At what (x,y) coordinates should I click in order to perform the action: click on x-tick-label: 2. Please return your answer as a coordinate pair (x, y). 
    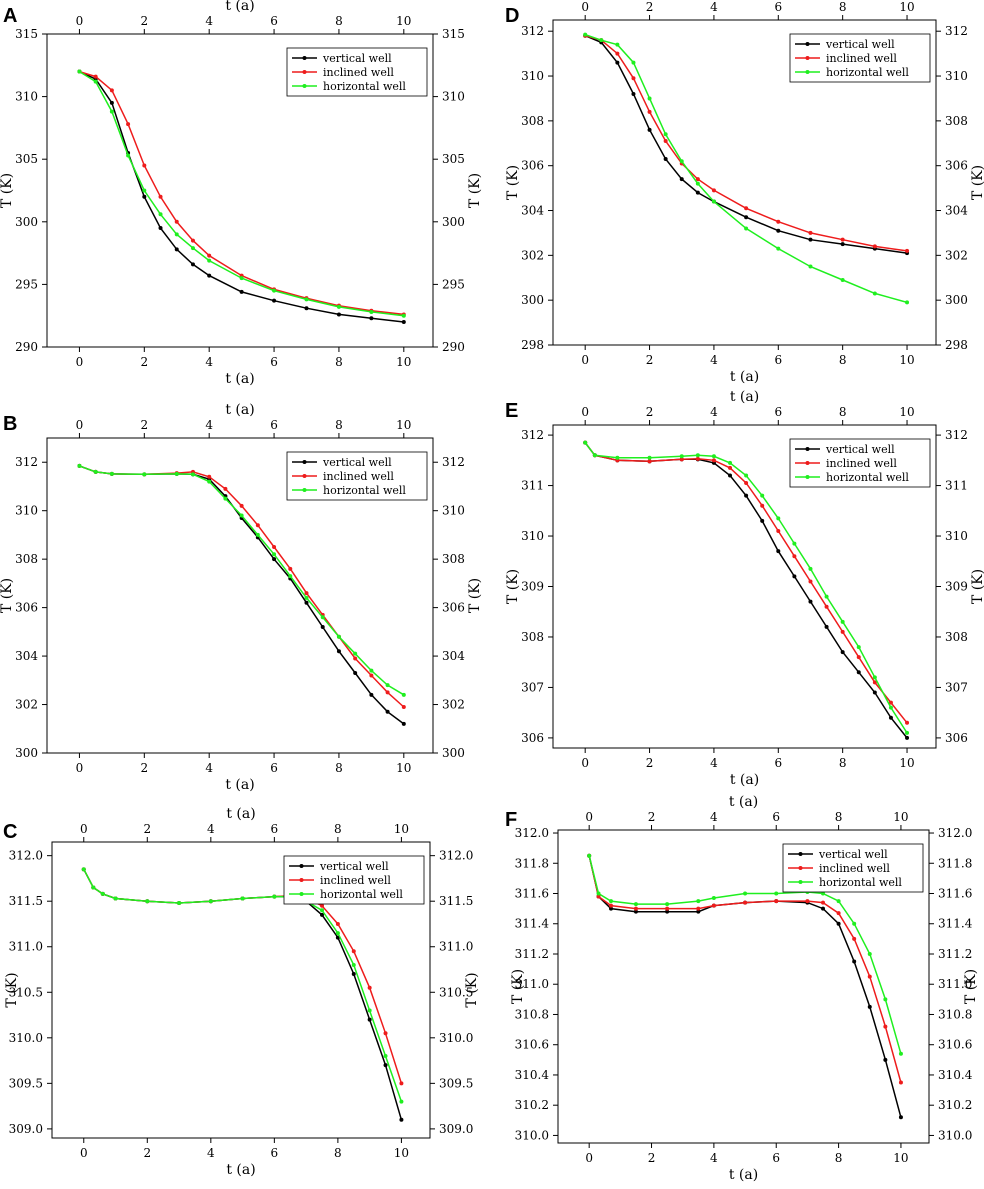
    Looking at the image, I should click on (652, 1158).